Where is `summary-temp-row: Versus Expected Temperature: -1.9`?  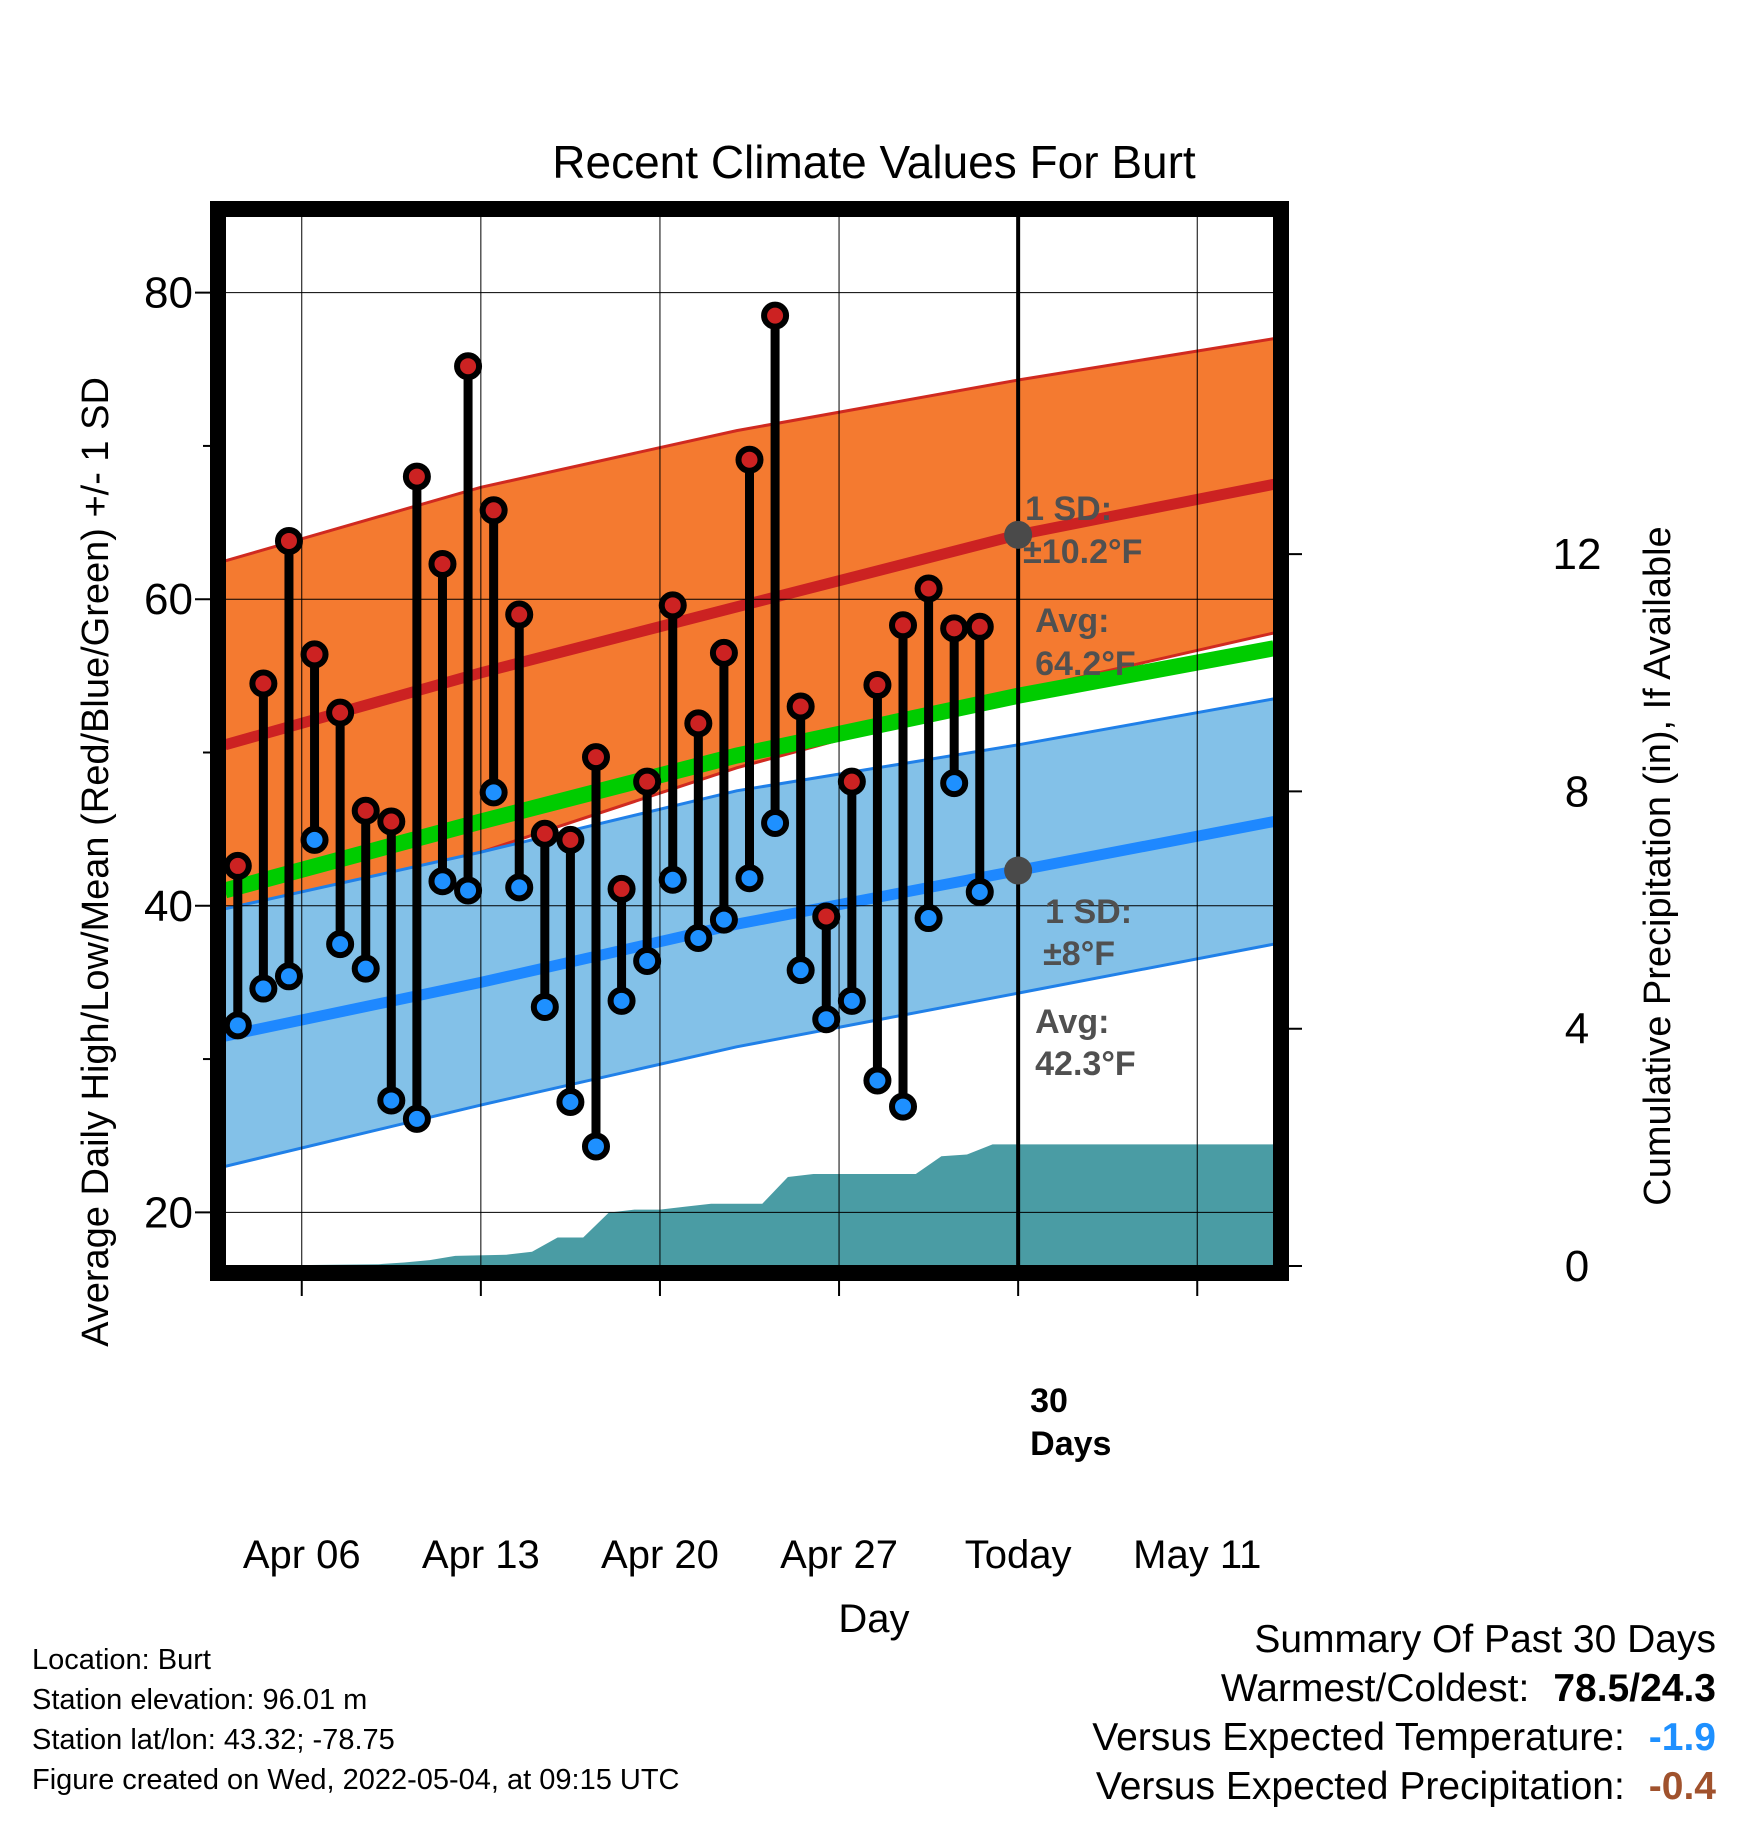
summary-temp-row: Versus Expected Temperature: -1.9 is located at coordinates (1404, 1737).